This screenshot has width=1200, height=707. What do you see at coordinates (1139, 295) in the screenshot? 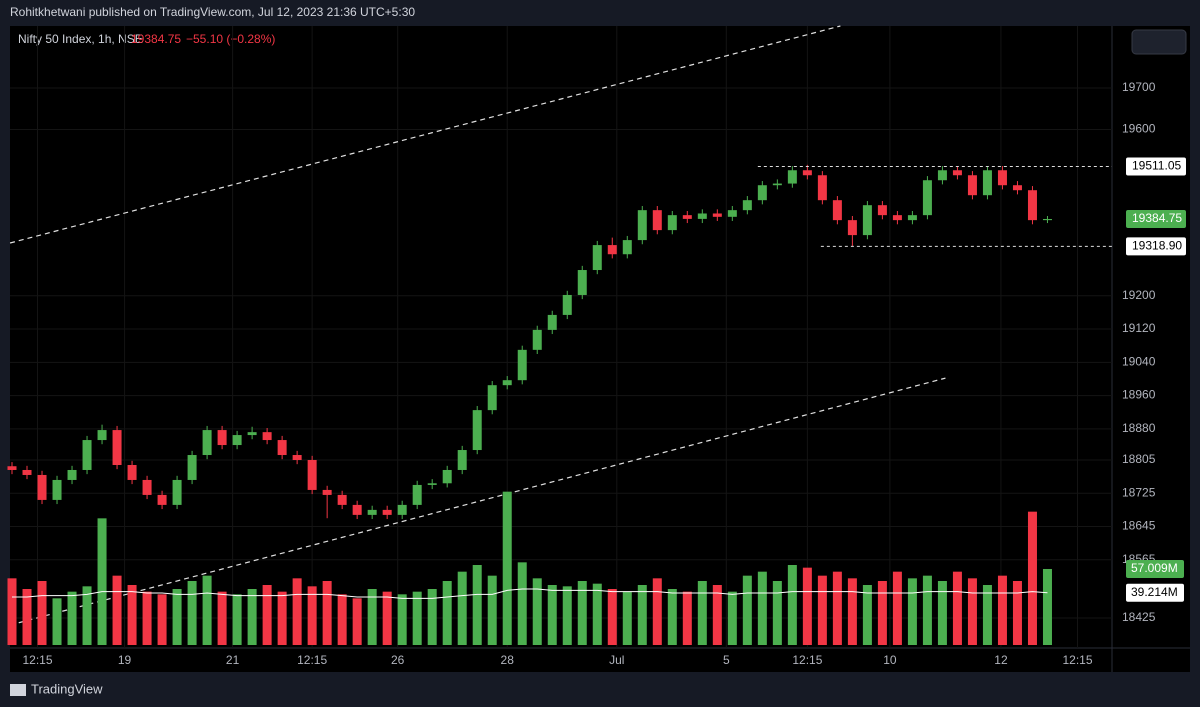
I see `y-tick-label: 19200` at bounding box center [1139, 295].